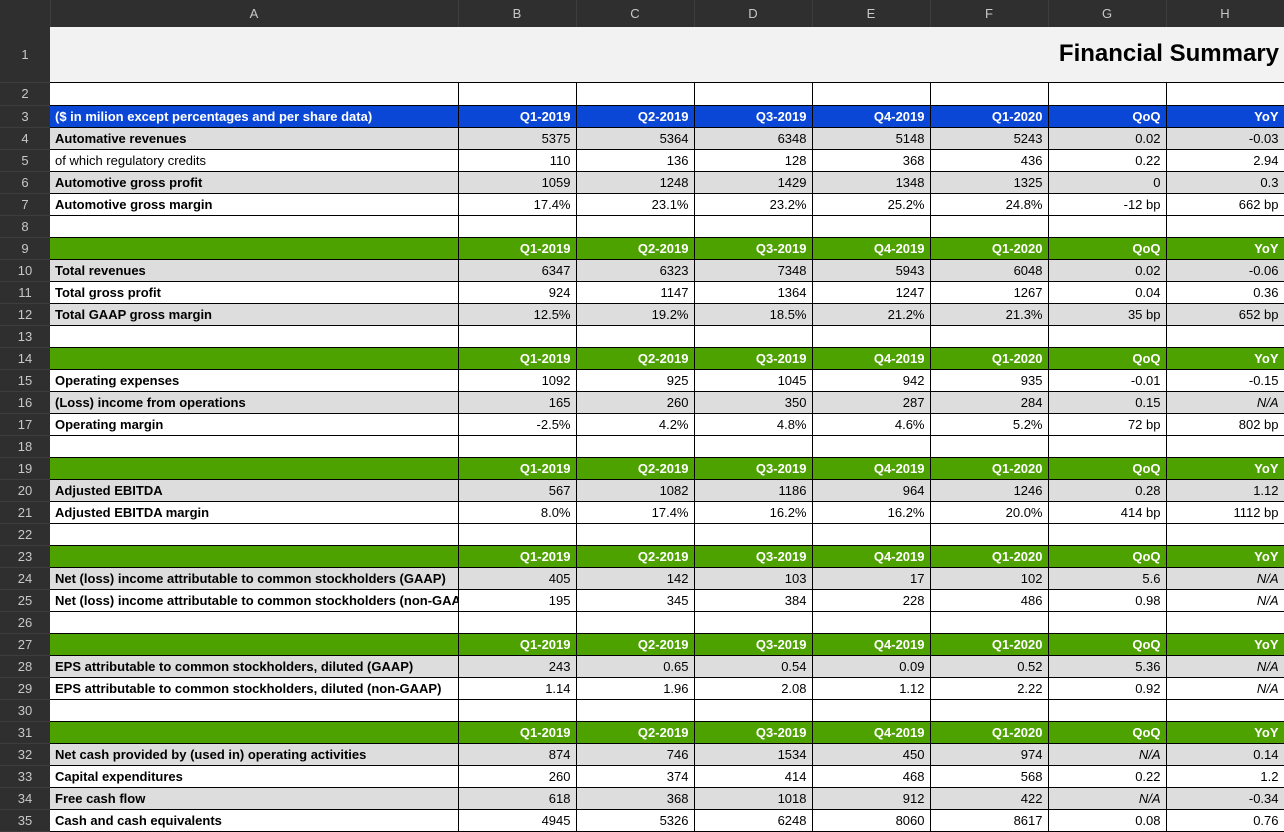  What do you see at coordinates (517, 402) in the screenshot?
I see `cell-b16: 165` at bounding box center [517, 402].